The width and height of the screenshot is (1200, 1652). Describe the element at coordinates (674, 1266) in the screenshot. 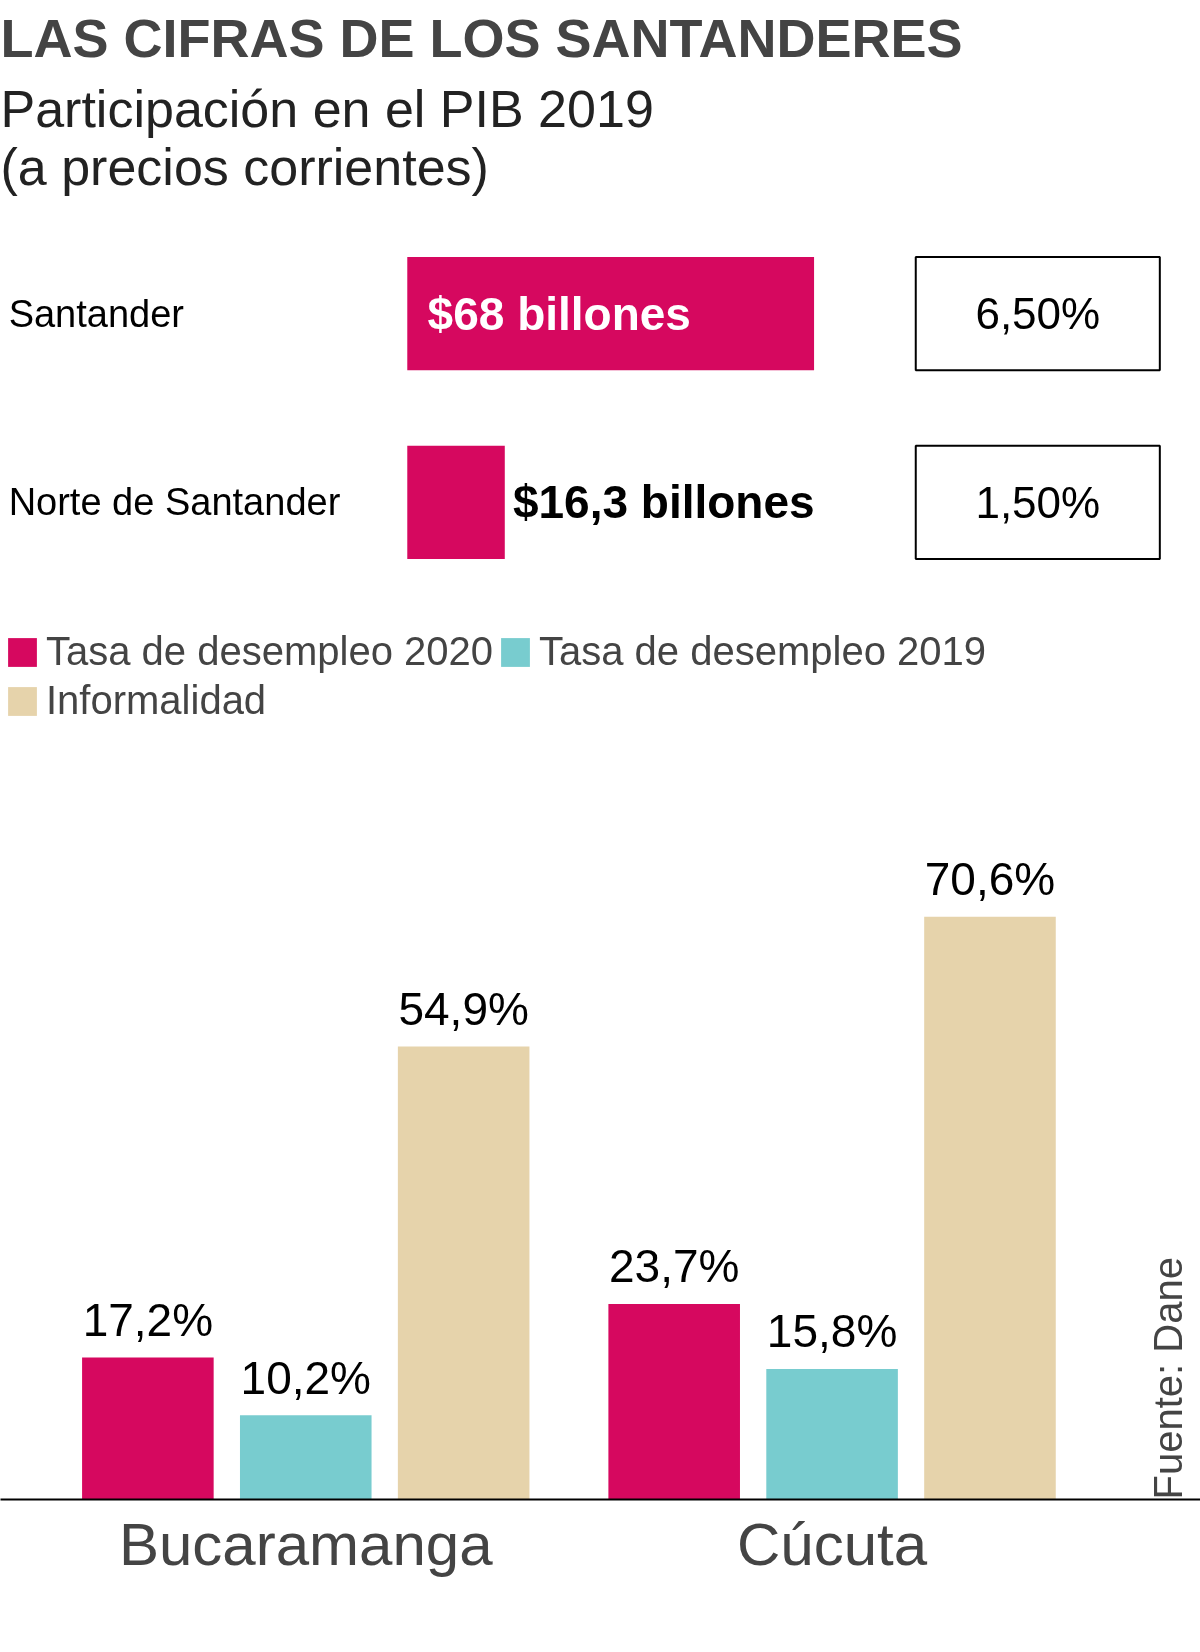

I see `data-label: 23,7%` at that location.